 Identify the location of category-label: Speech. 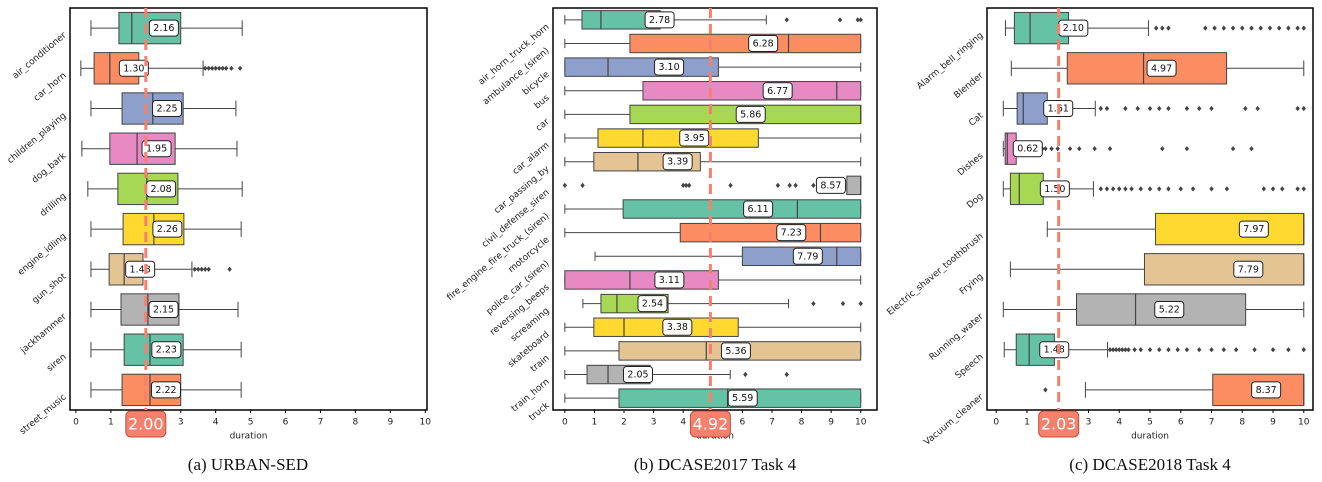
(970, 366).